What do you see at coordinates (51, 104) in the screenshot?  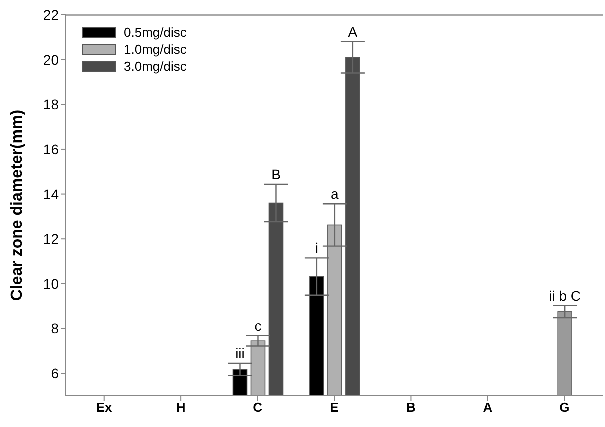 I see `y-tick-label: 18` at bounding box center [51, 104].